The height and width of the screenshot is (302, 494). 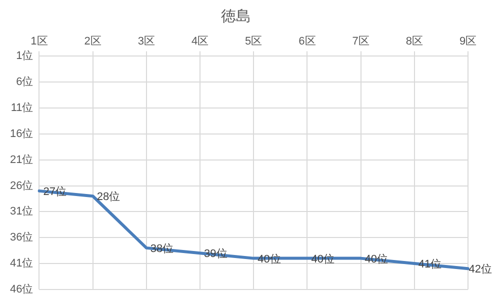 I want to click on data-label: 42位, so click(x=480, y=270).